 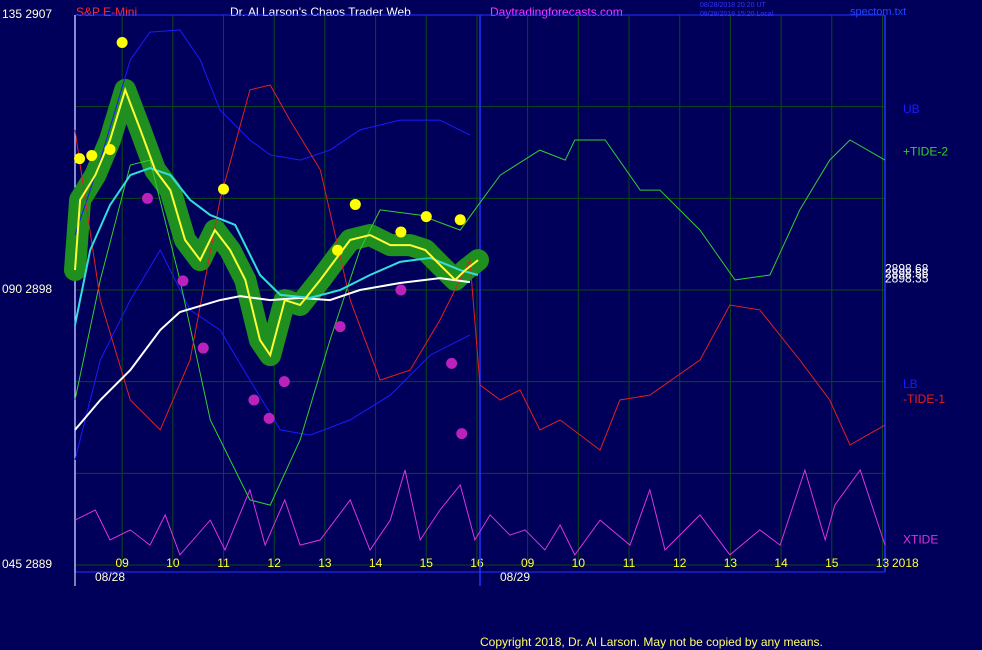 What do you see at coordinates (920, 540) in the screenshot?
I see `legend-label: XTIDE` at bounding box center [920, 540].